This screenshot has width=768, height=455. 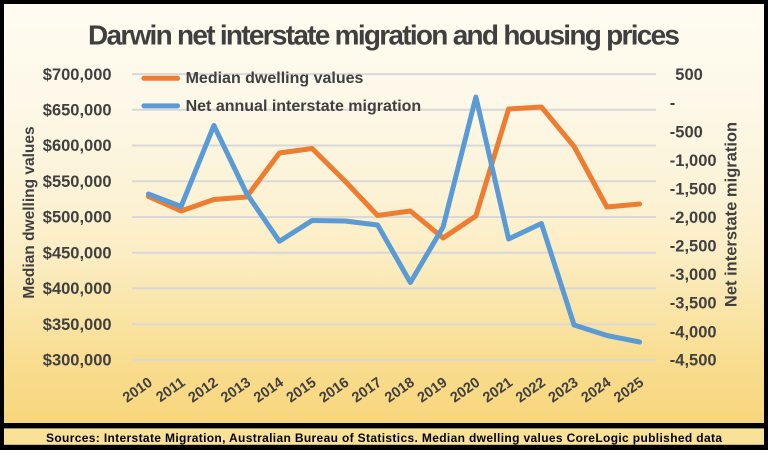 What do you see at coordinates (77, 75) in the screenshot?
I see `svg-text: $700,000` at bounding box center [77, 75].